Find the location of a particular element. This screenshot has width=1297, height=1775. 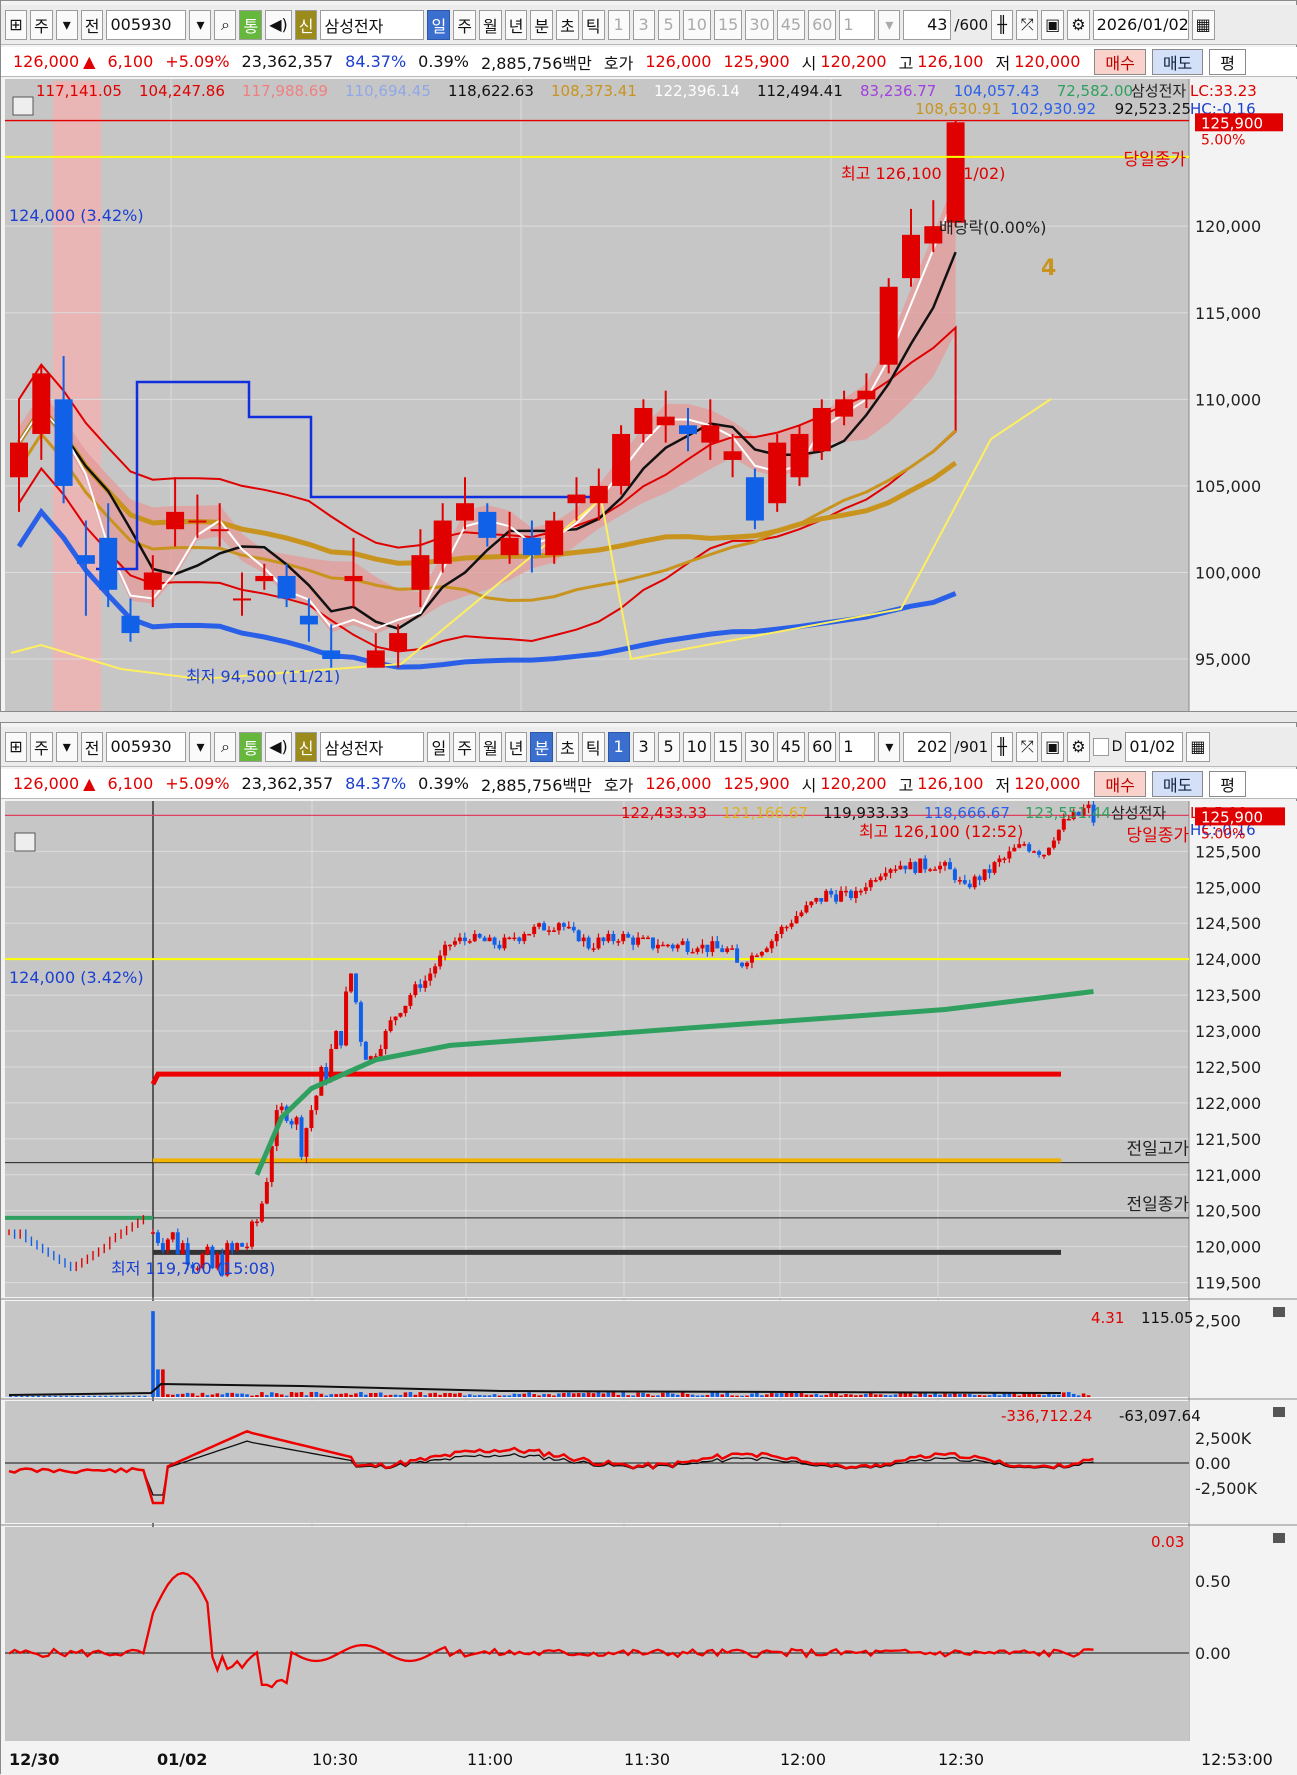

date-input: 01/02 is located at coordinates (1154, 746).